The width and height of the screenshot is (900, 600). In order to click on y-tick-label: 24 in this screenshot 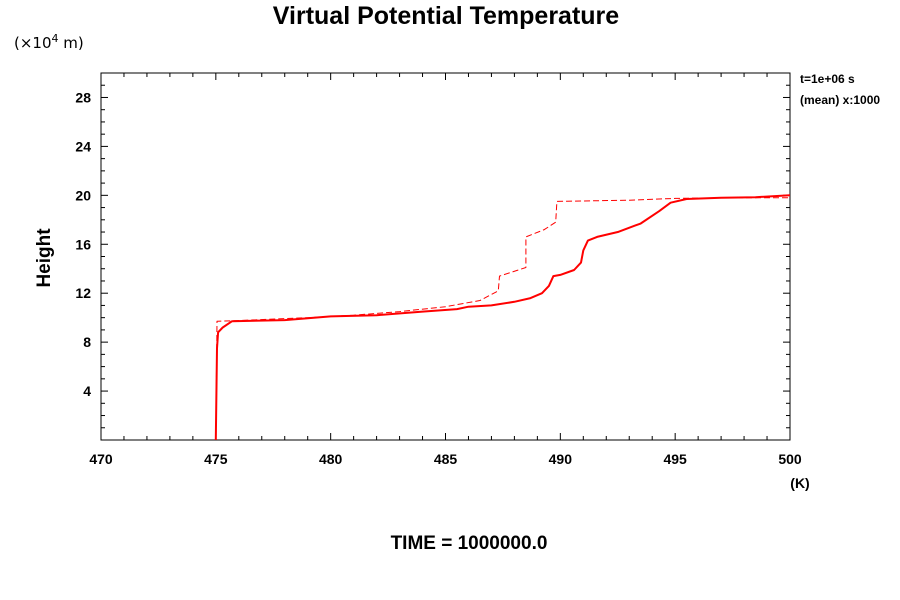, I will do `click(83, 146)`.